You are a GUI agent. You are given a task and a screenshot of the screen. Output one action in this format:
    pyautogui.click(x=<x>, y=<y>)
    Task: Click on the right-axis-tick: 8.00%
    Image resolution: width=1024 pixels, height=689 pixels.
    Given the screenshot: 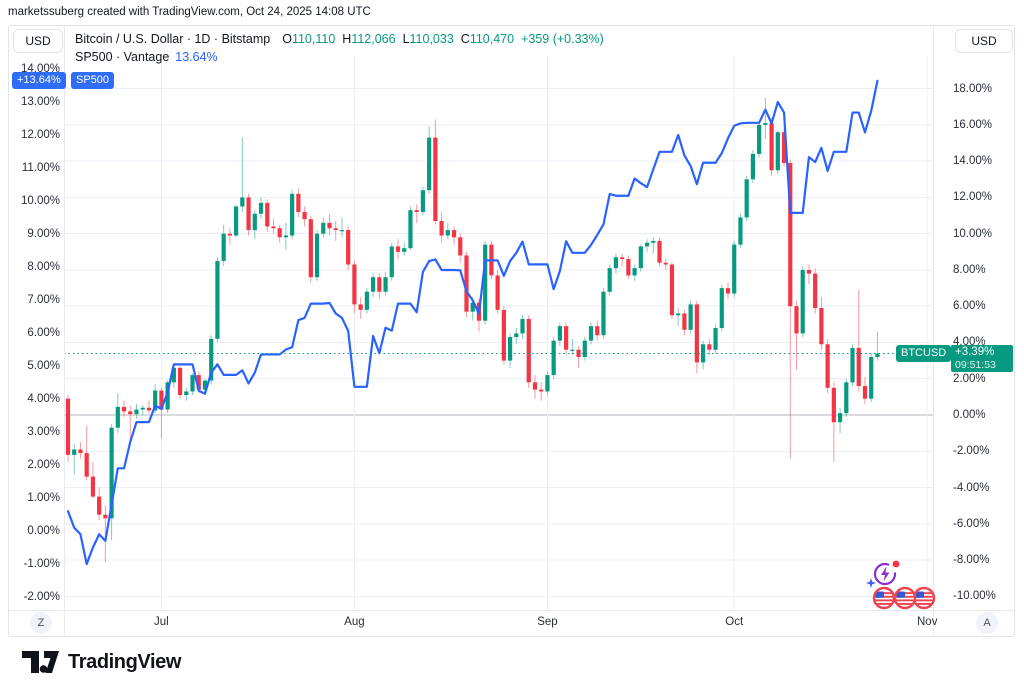 What is the action you would take?
    pyautogui.click(x=969, y=269)
    